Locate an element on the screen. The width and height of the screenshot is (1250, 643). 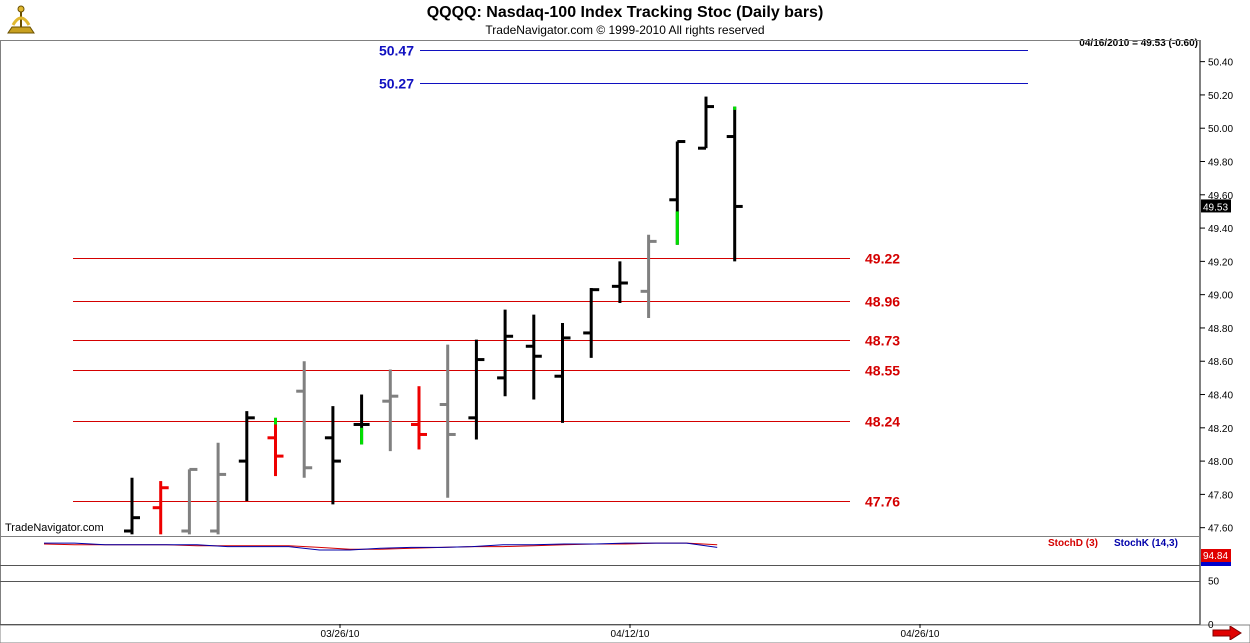
stoch-last-box-k is located at coordinates (1216, 564).